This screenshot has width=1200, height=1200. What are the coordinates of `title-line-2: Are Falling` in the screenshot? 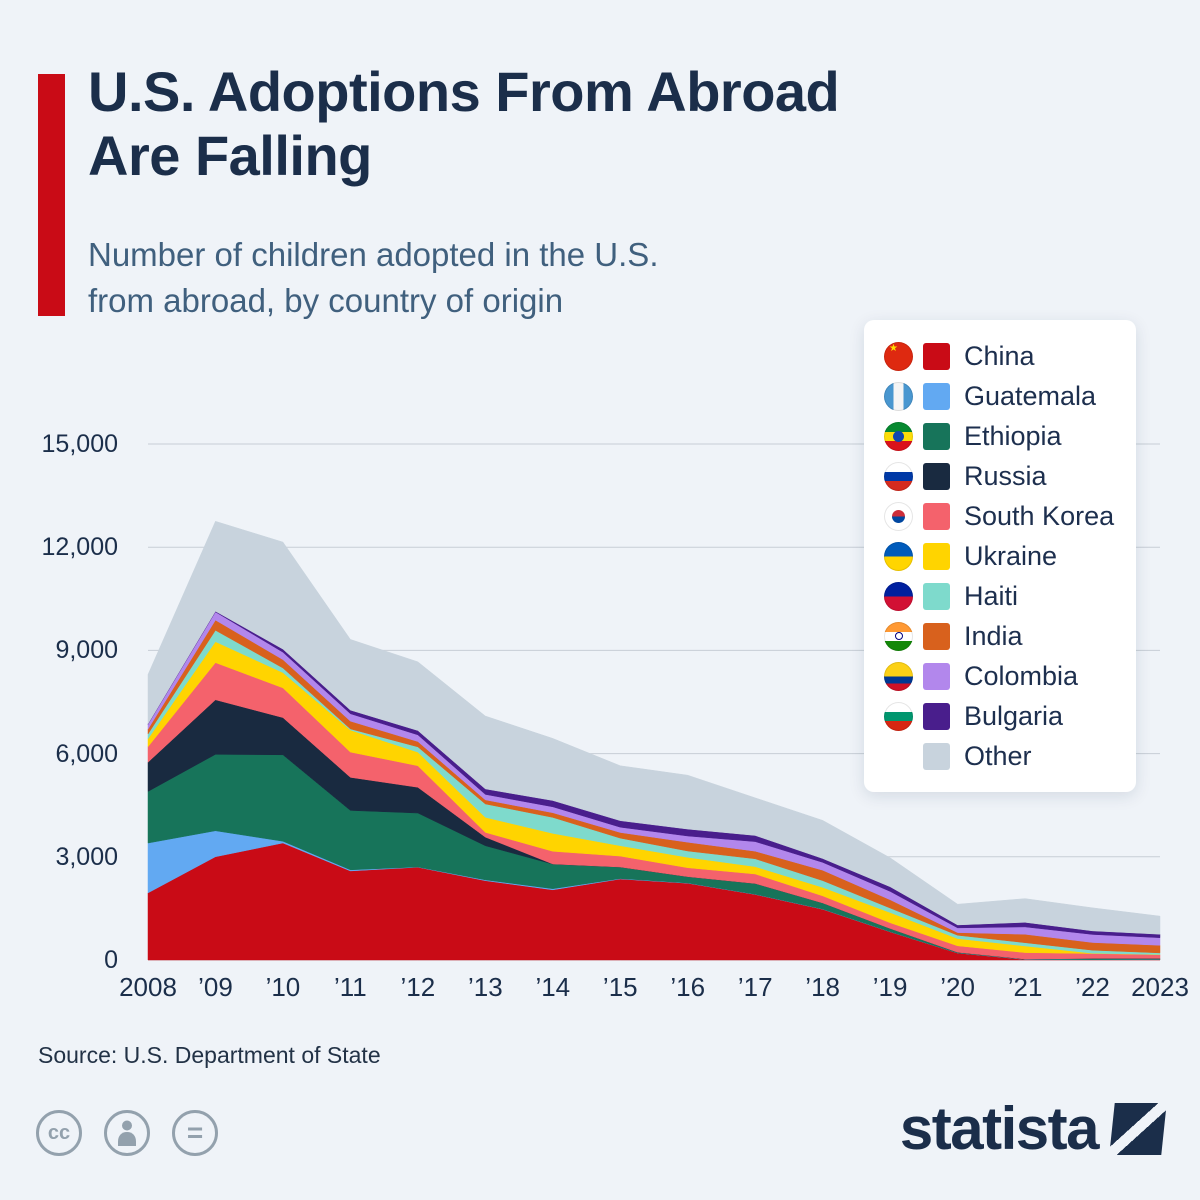 It's located at (230, 156).